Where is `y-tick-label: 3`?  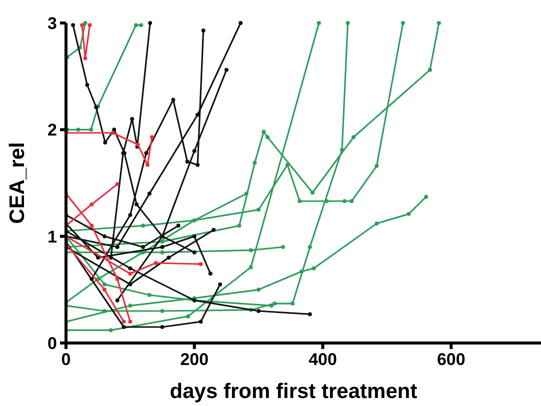
y-tick-label: 3 is located at coordinates (52, 23).